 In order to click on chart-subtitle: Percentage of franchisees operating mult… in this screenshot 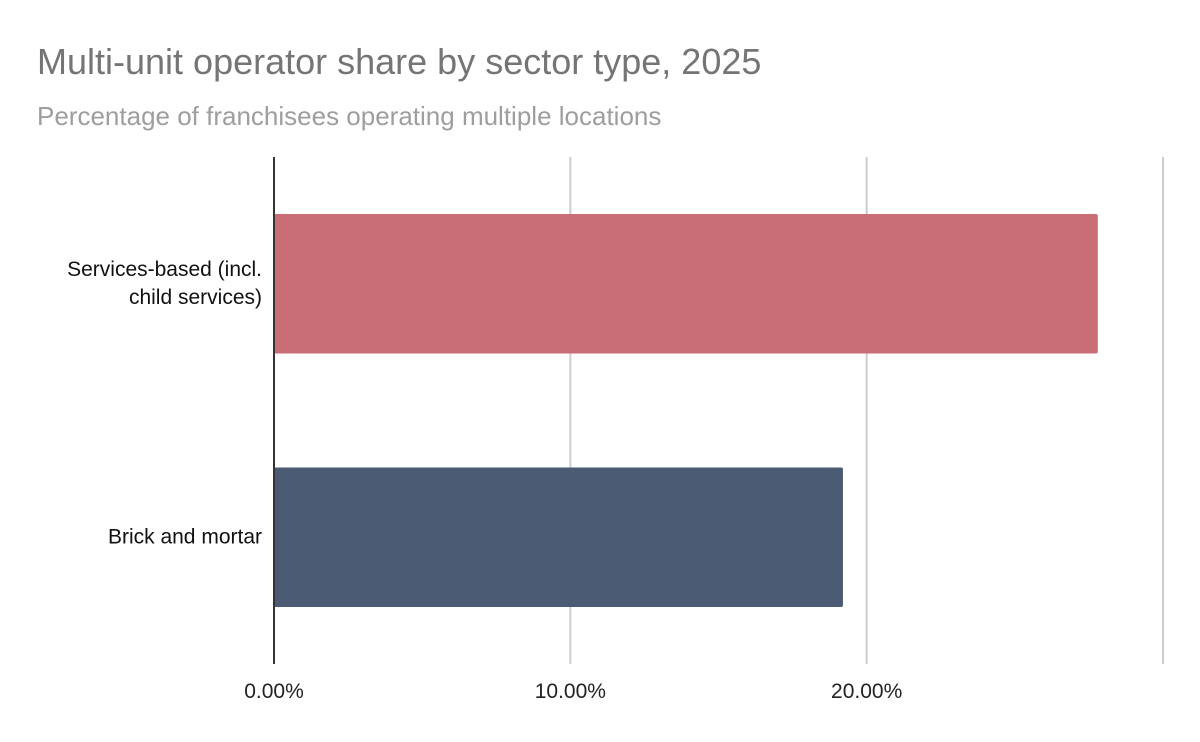, I will do `click(349, 116)`.